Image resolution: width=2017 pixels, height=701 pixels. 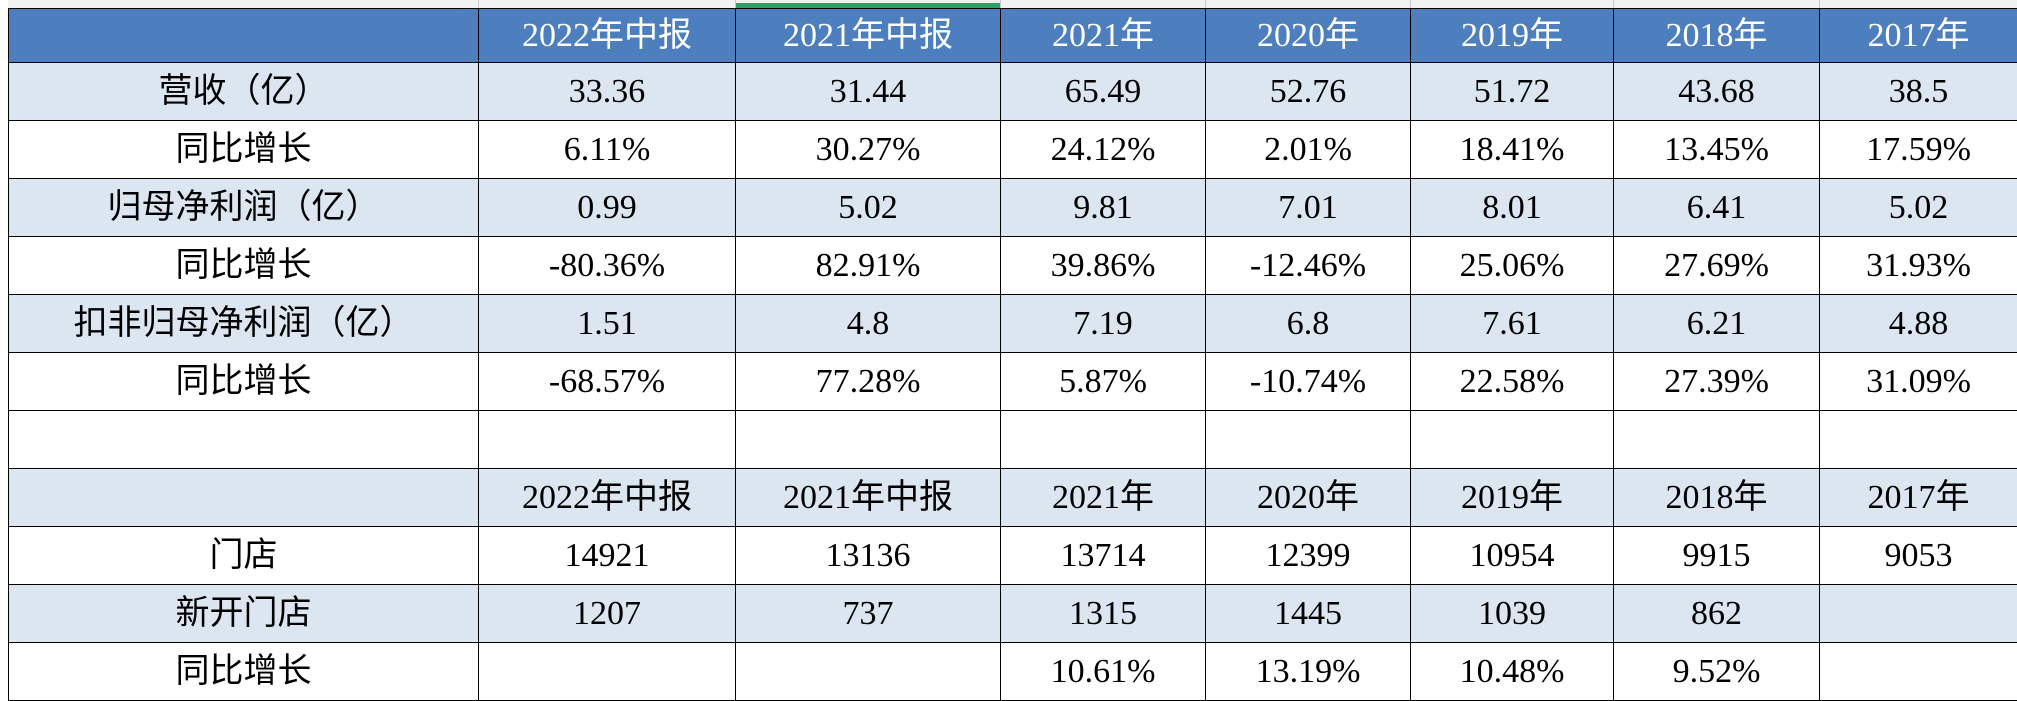 What do you see at coordinates (607, 382) in the screenshot?
I see `data-cell: -68.57%` at bounding box center [607, 382].